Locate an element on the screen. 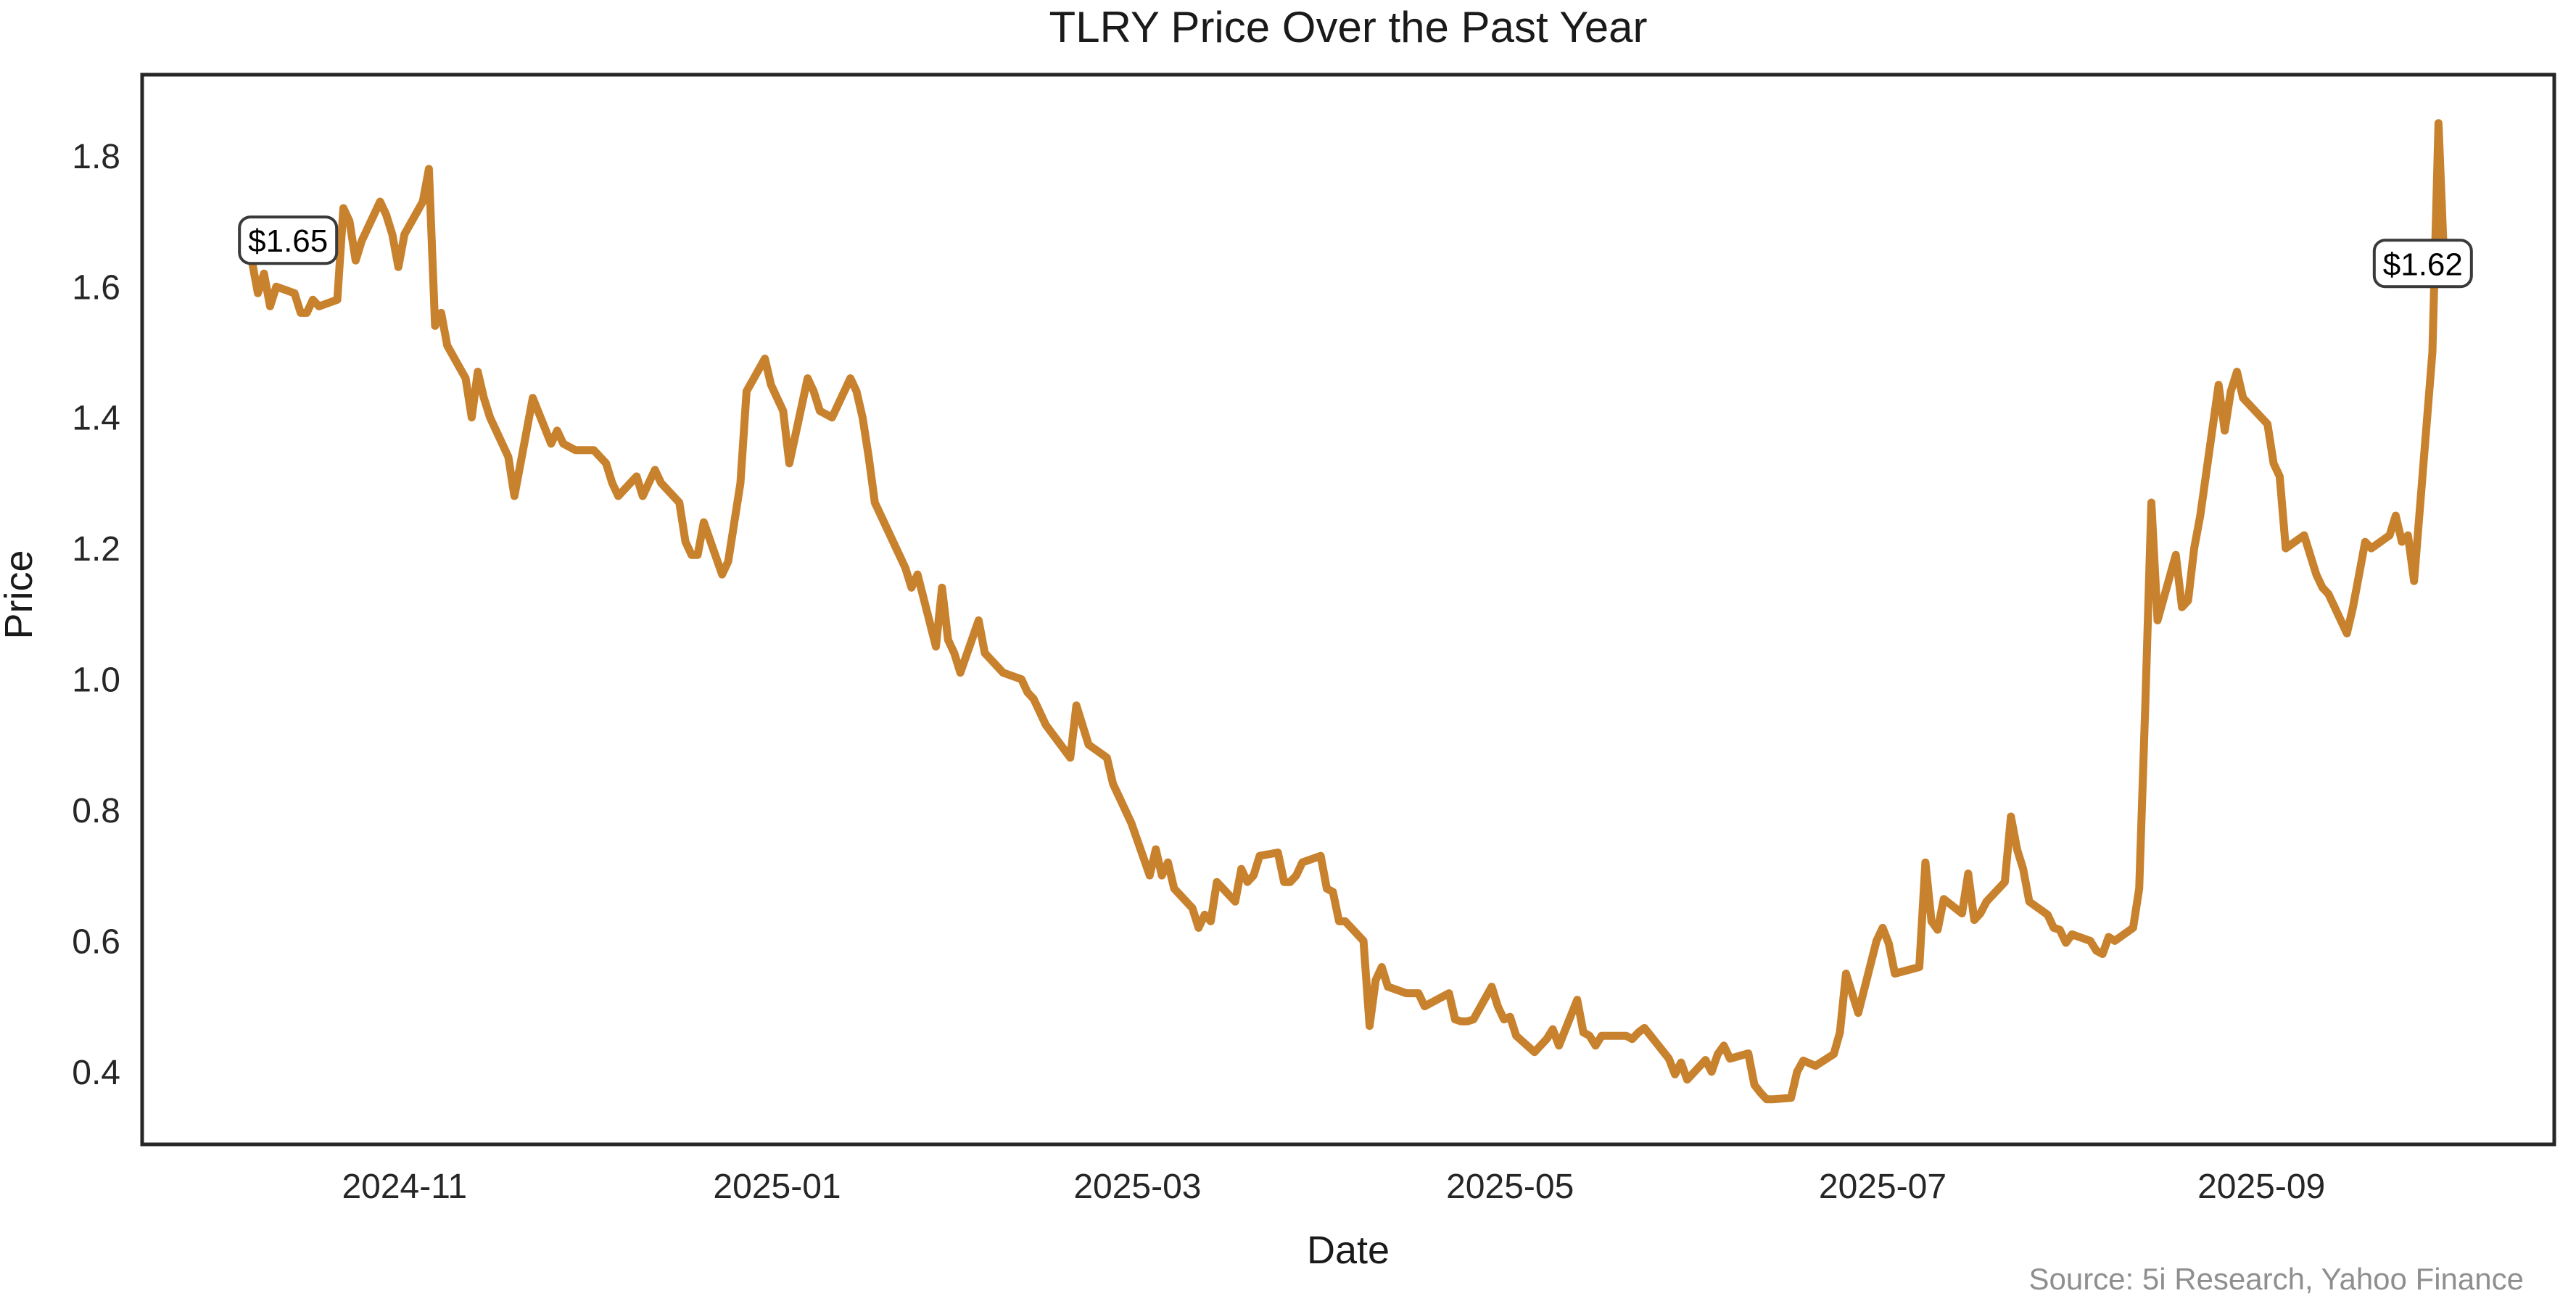 The image size is (2576, 1309). annotation-end-price: $1.62 is located at coordinates (2422, 264).